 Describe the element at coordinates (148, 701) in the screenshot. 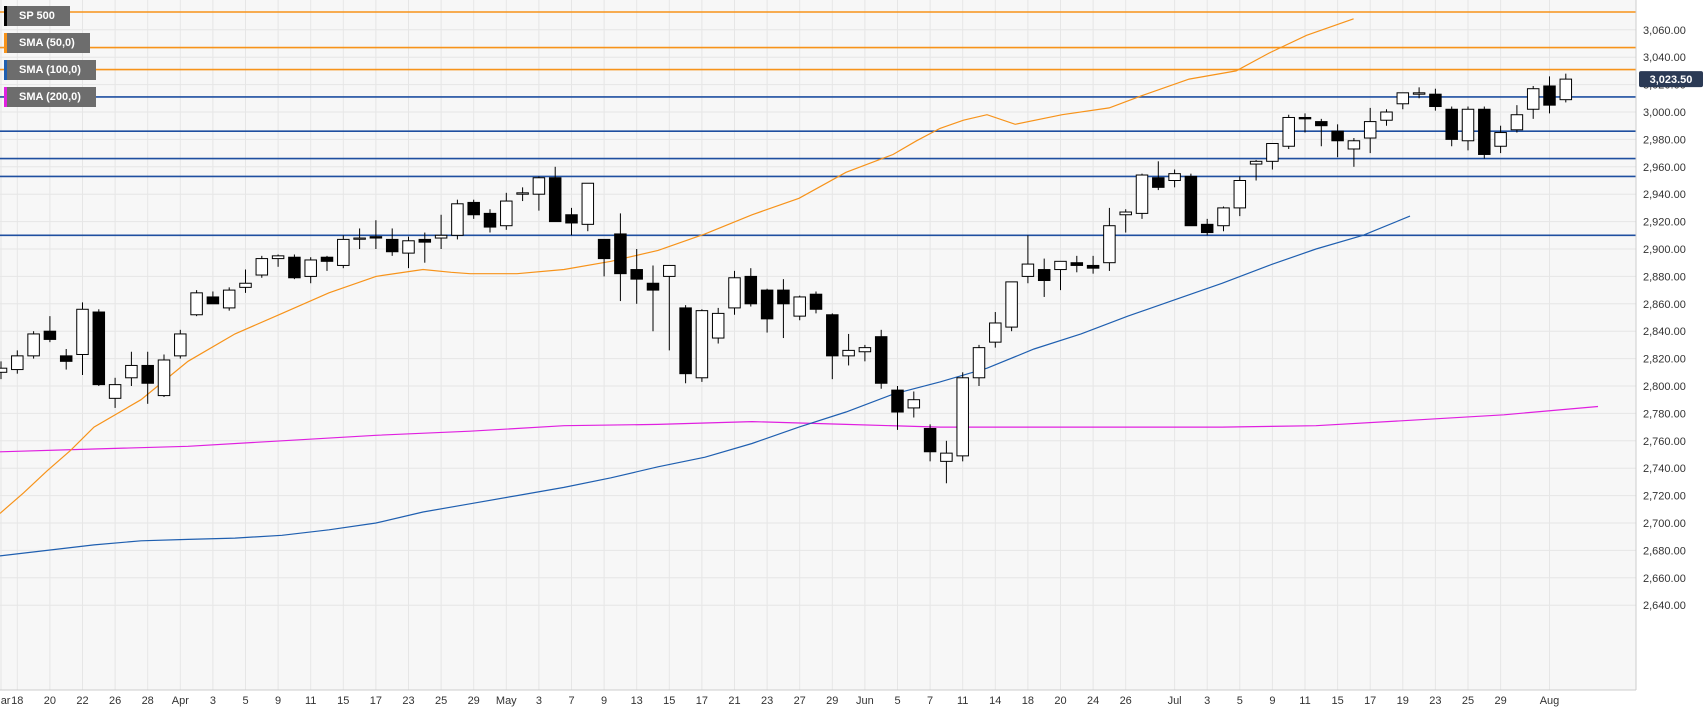

I see `x-tick-label: 28` at that location.